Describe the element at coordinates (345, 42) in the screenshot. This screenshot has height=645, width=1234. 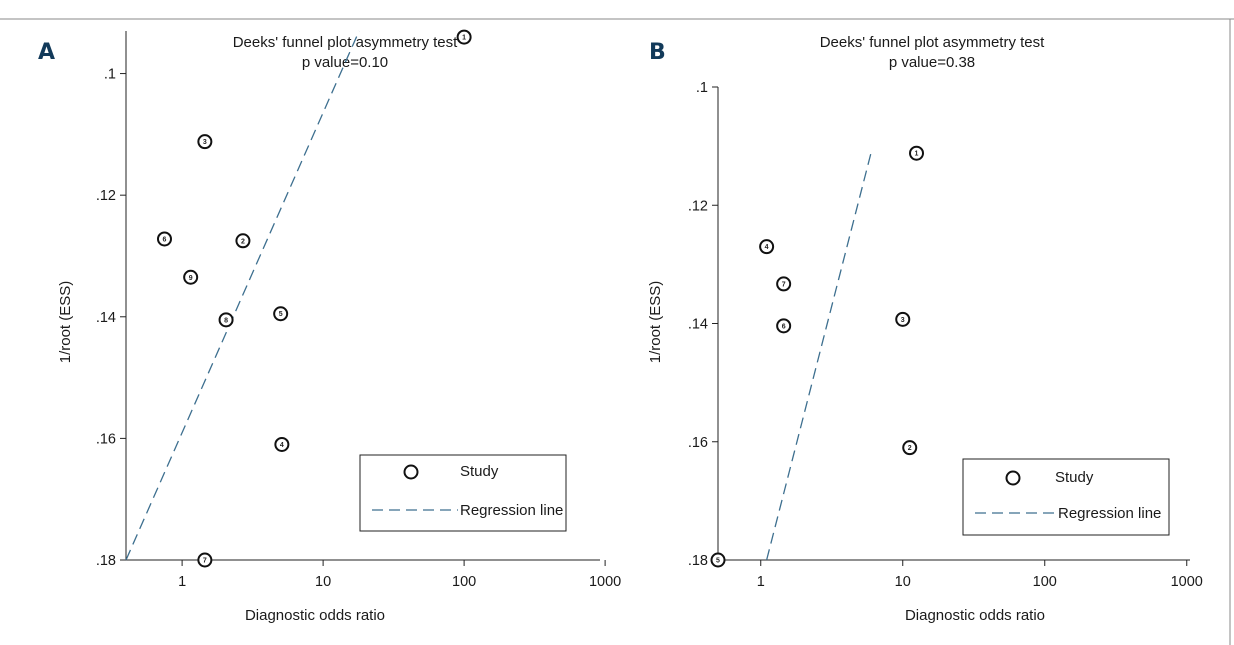
I see `panel-a-title: Deeks' funnel plot asymmetry test` at that location.